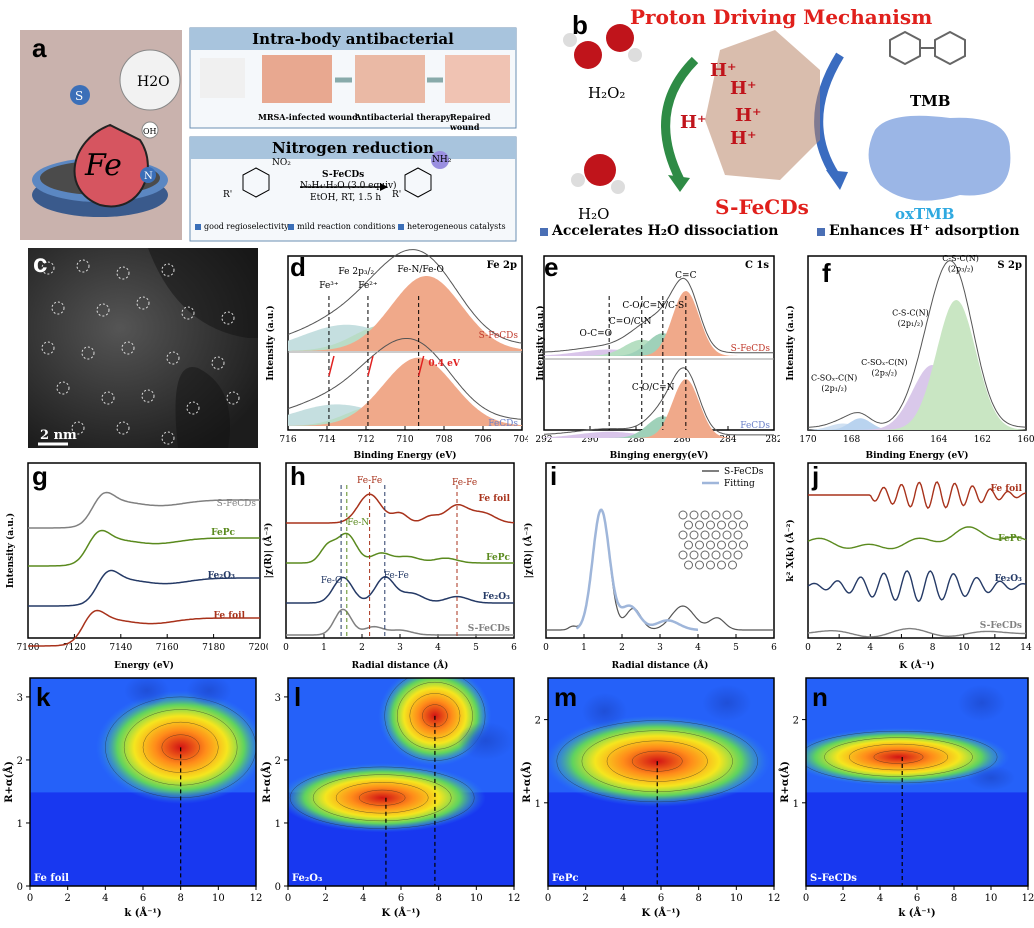 Image resolution: width=1034 pixels, height=928 pixels. What do you see at coordinates (917, 344) in the screenshot?
I see `f-envelope` at bounding box center [917, 344].